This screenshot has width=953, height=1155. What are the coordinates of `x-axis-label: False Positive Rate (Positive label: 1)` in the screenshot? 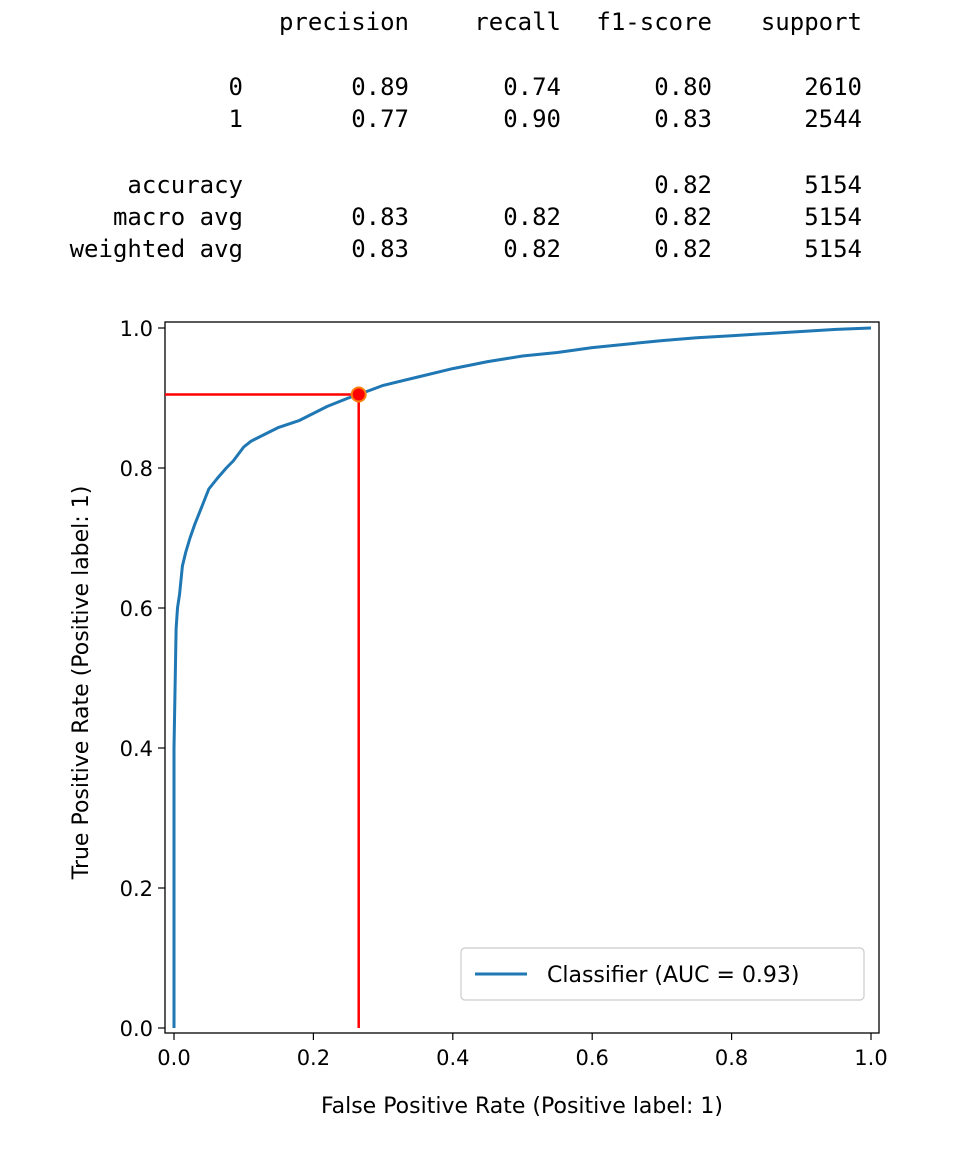 It's located at (522, 1106).